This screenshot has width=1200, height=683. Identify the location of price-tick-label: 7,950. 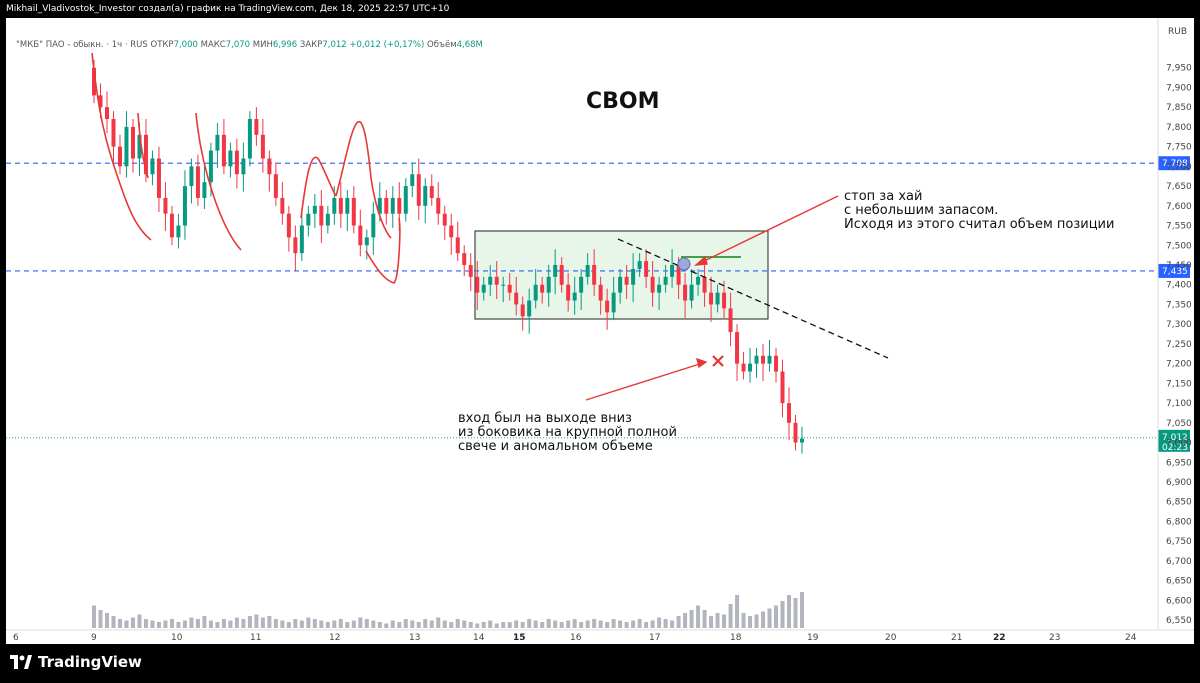
(1179, 69).